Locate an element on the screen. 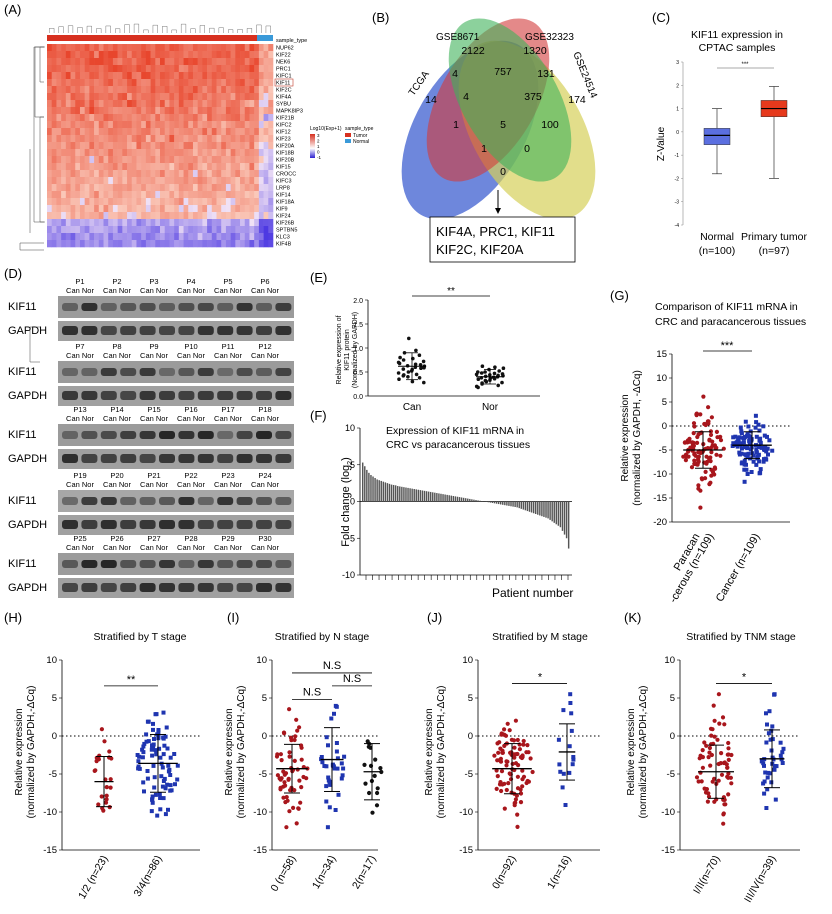 The image size is (832, 914). venn-count: 0 is located at coordinates (503, 172).